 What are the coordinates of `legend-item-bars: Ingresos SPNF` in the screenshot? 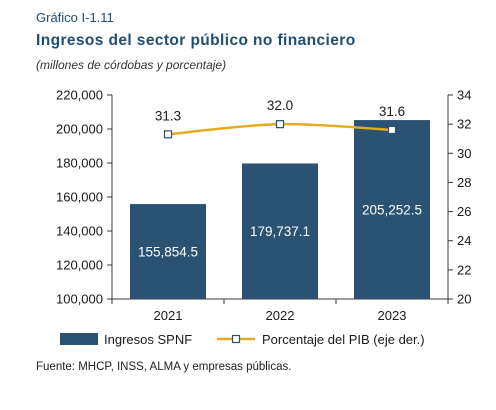 It's located at (126, 339).